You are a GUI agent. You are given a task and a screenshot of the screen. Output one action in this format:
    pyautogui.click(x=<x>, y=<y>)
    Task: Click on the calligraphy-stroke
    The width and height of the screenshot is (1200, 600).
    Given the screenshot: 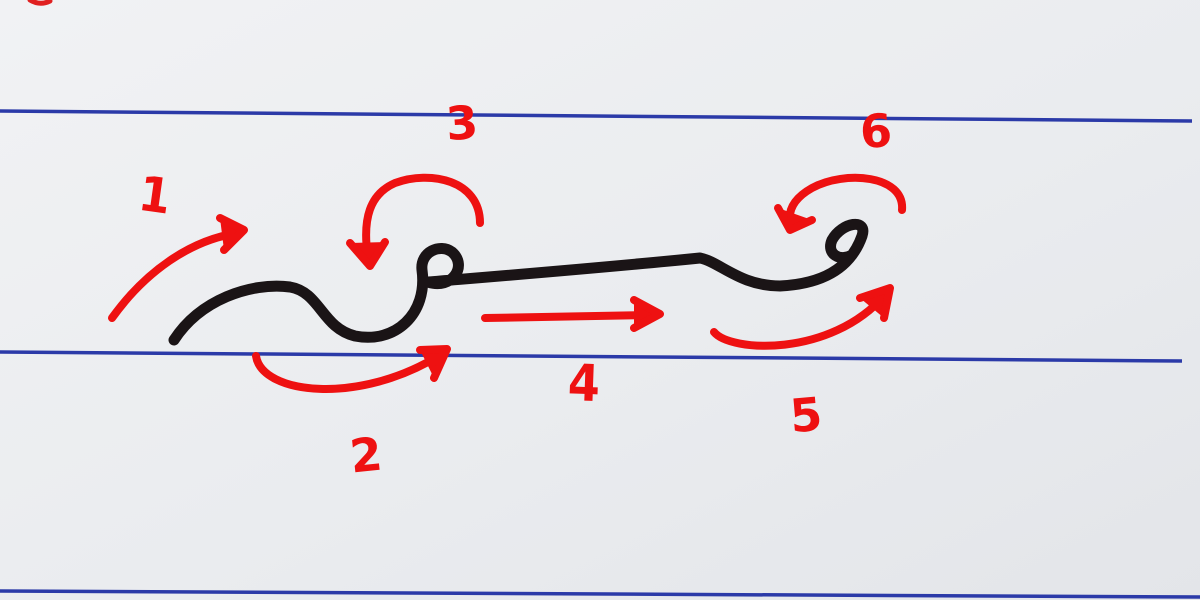 What is the action you would take?
    pyautogui.click(x=518, y=282)
    